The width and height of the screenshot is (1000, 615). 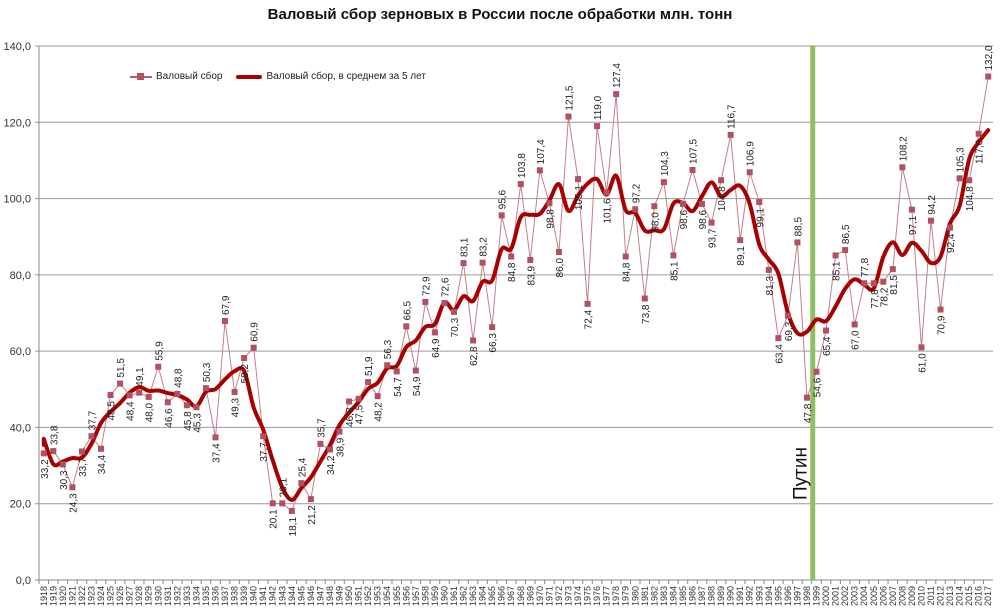 What do you see at coordinates (226, 305) in the screenshot?
I see `data-label: 67,9` at bounding box center [226, 305].